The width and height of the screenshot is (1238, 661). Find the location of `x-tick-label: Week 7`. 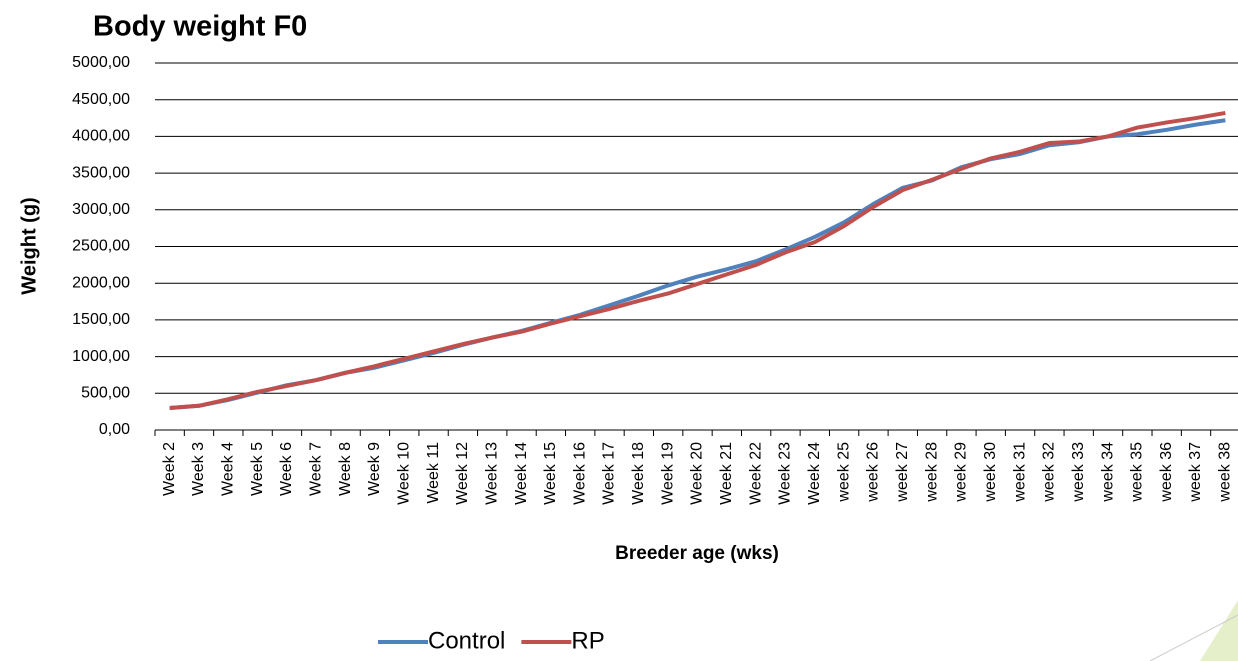

x-tick-label: Week 7 is located at coordinates (316, 469).